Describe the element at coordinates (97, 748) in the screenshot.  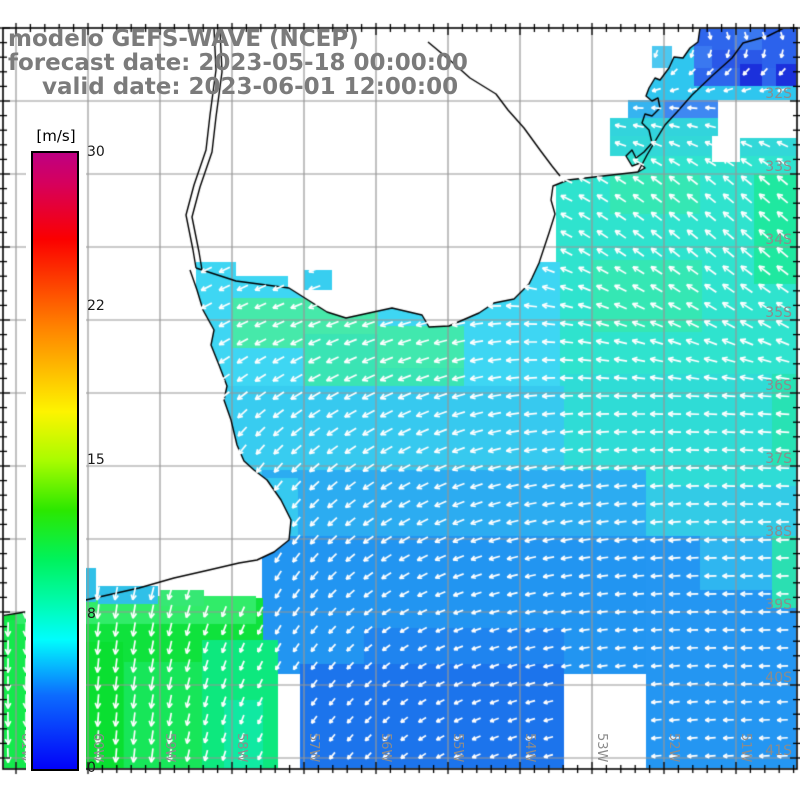
I see `longitude-label: 60W` at that location.